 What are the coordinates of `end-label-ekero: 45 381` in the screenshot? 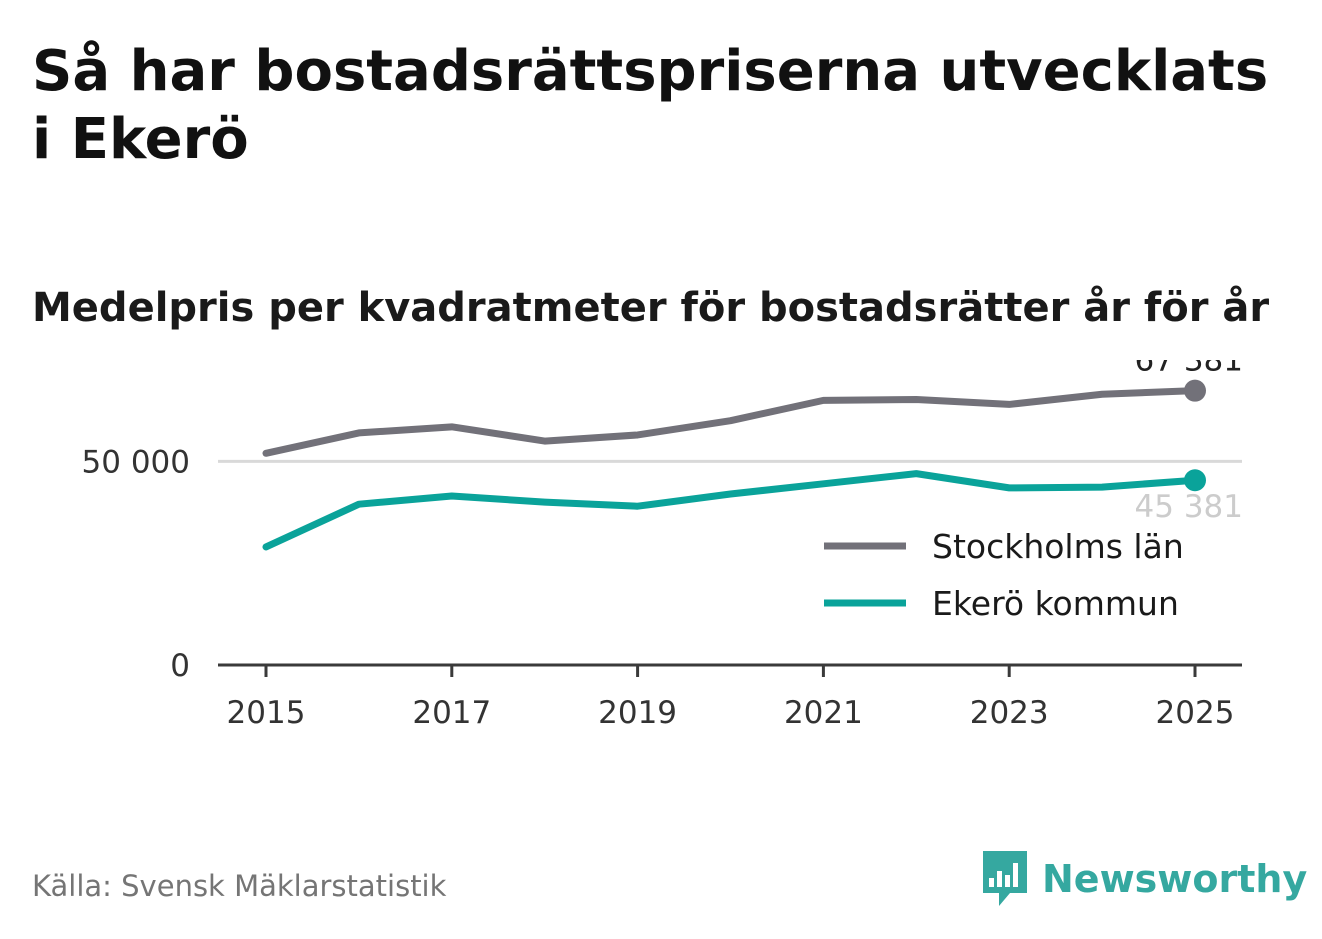 It's located at (1189, 507).